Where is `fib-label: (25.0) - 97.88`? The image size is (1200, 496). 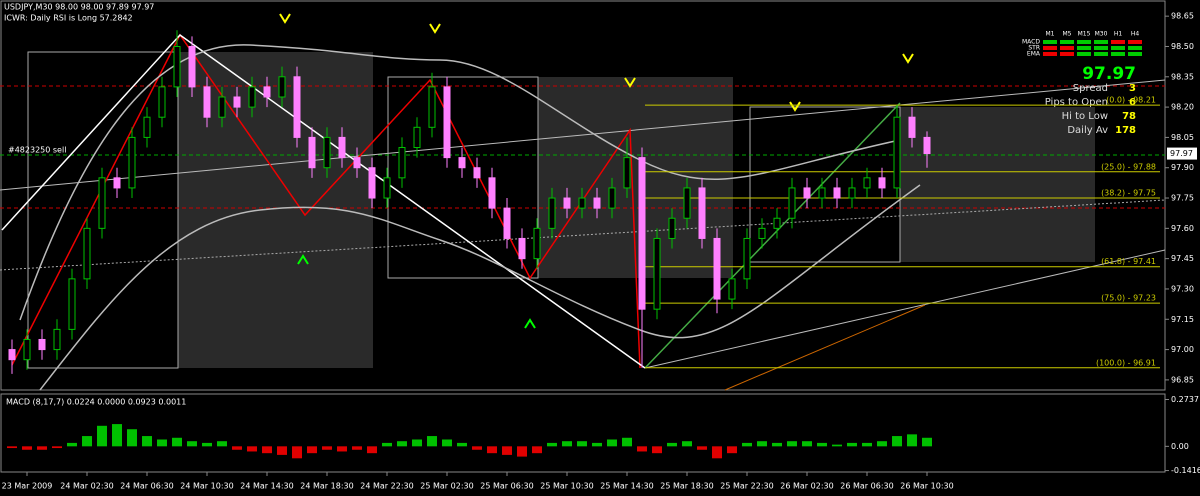
fib-label: (25.0) - 97.88 is located at coordinates (1128, 166).